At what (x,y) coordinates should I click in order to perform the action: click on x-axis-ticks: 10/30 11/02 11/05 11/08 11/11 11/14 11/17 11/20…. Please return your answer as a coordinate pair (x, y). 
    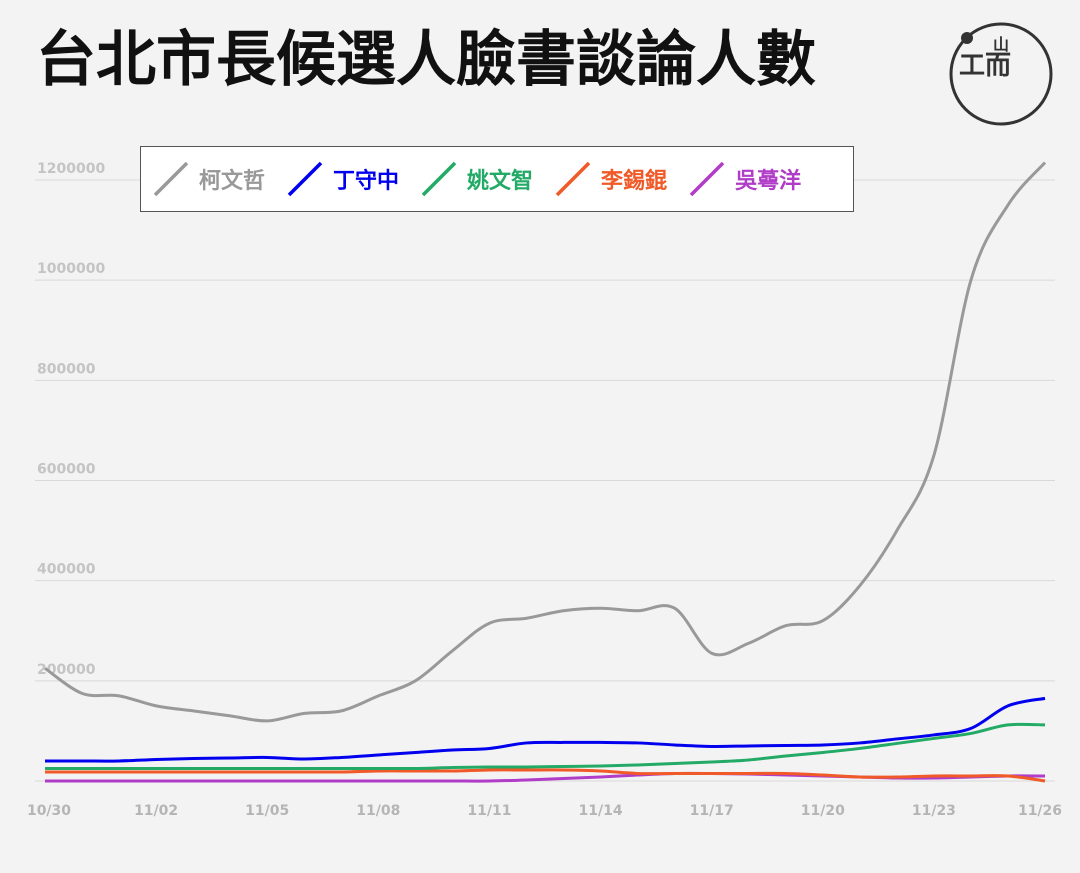
    Looking at the image, I should click on (544, 811).